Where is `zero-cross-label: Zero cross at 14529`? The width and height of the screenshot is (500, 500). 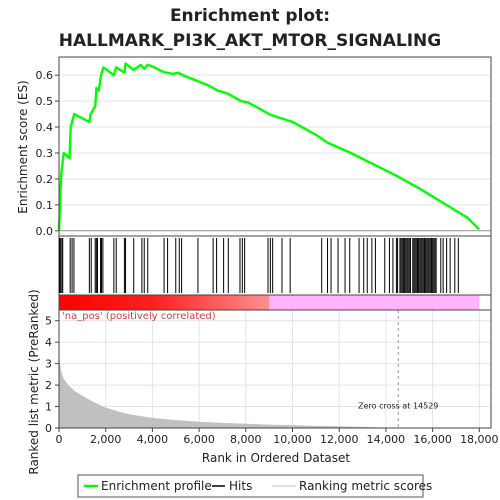 zero-cross-label: Zero cross at 14529 is located at coordinates (398, 405).